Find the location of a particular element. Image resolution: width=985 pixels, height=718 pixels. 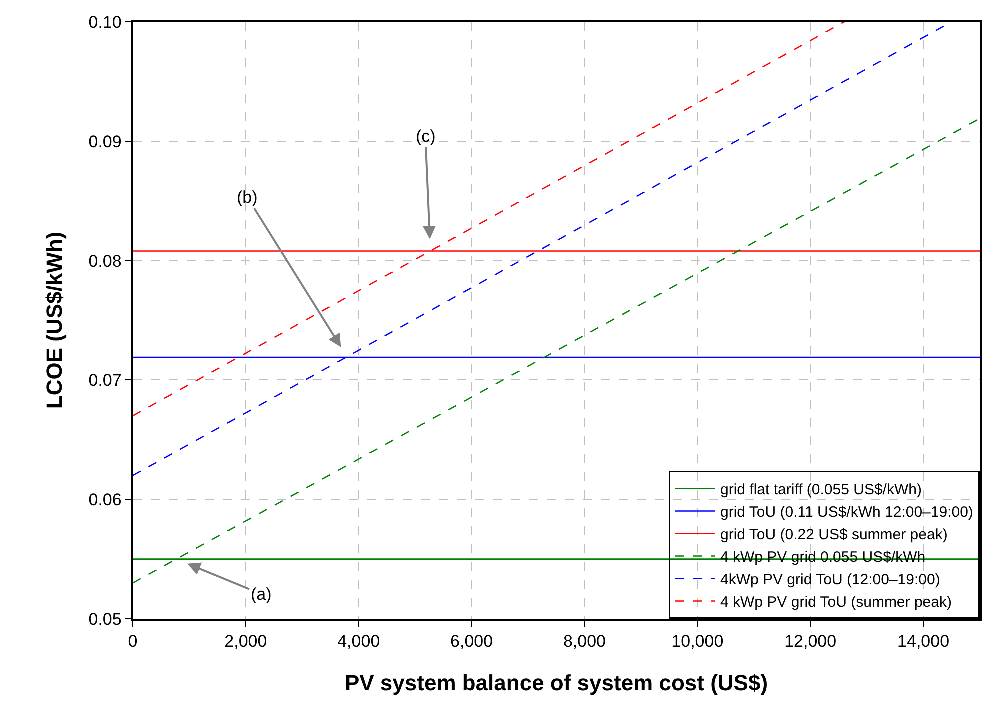

x-tick-label: 6,000 is located at coordinates (472, 642).